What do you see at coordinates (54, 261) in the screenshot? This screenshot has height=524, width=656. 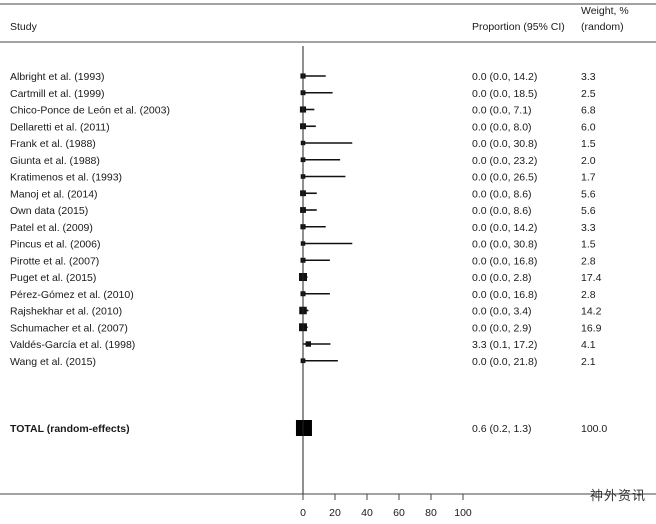 I see `study-label: Pirotte et al. (2007)` at bounding box center [54, 261].